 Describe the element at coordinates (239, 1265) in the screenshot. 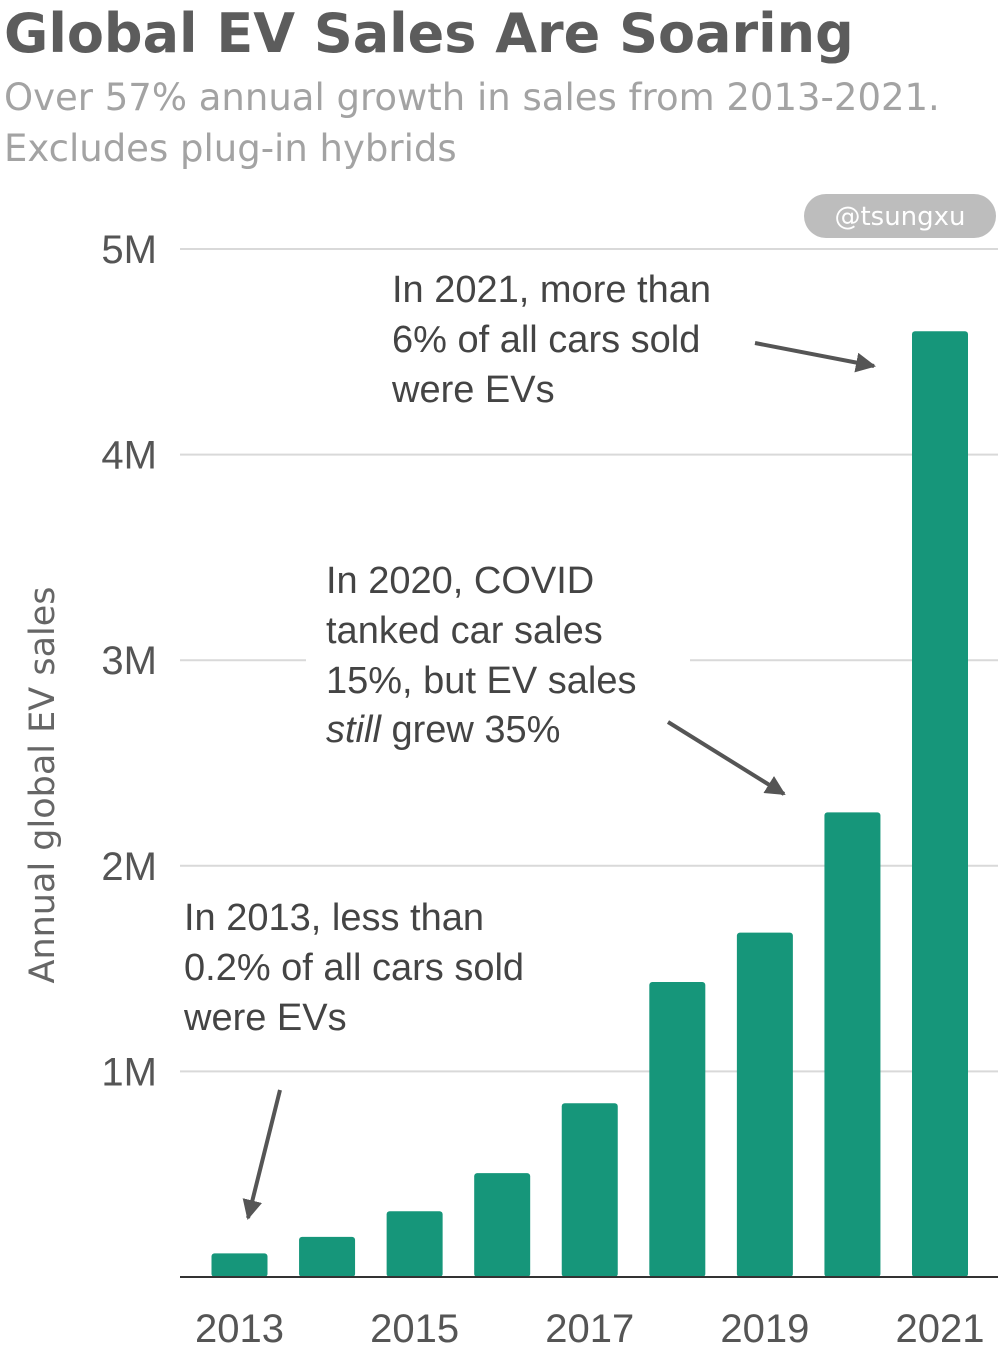

I see `bar-2013` at that location.